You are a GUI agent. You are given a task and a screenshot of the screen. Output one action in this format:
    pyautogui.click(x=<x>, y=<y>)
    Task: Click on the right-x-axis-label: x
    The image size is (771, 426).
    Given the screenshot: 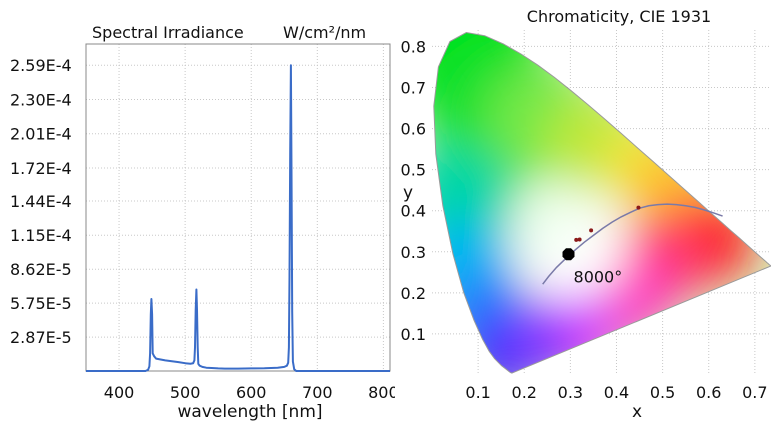 What is the action you would take?
    pyautogui.click(x=637, y=412)
    